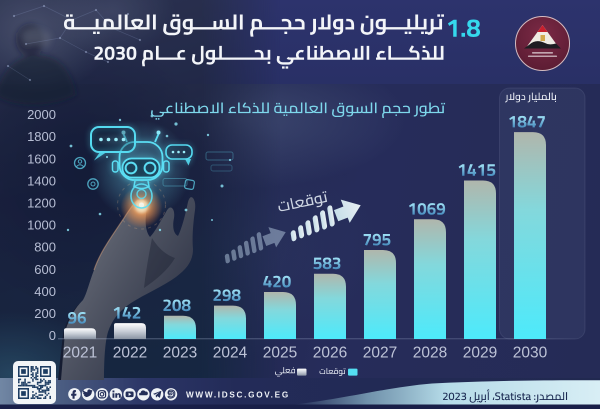 The height and width of the screenshot is (409, 600). Describe the element at coordinates (45, 291) in the screenshot. I see `svg-text: 400` at that location.